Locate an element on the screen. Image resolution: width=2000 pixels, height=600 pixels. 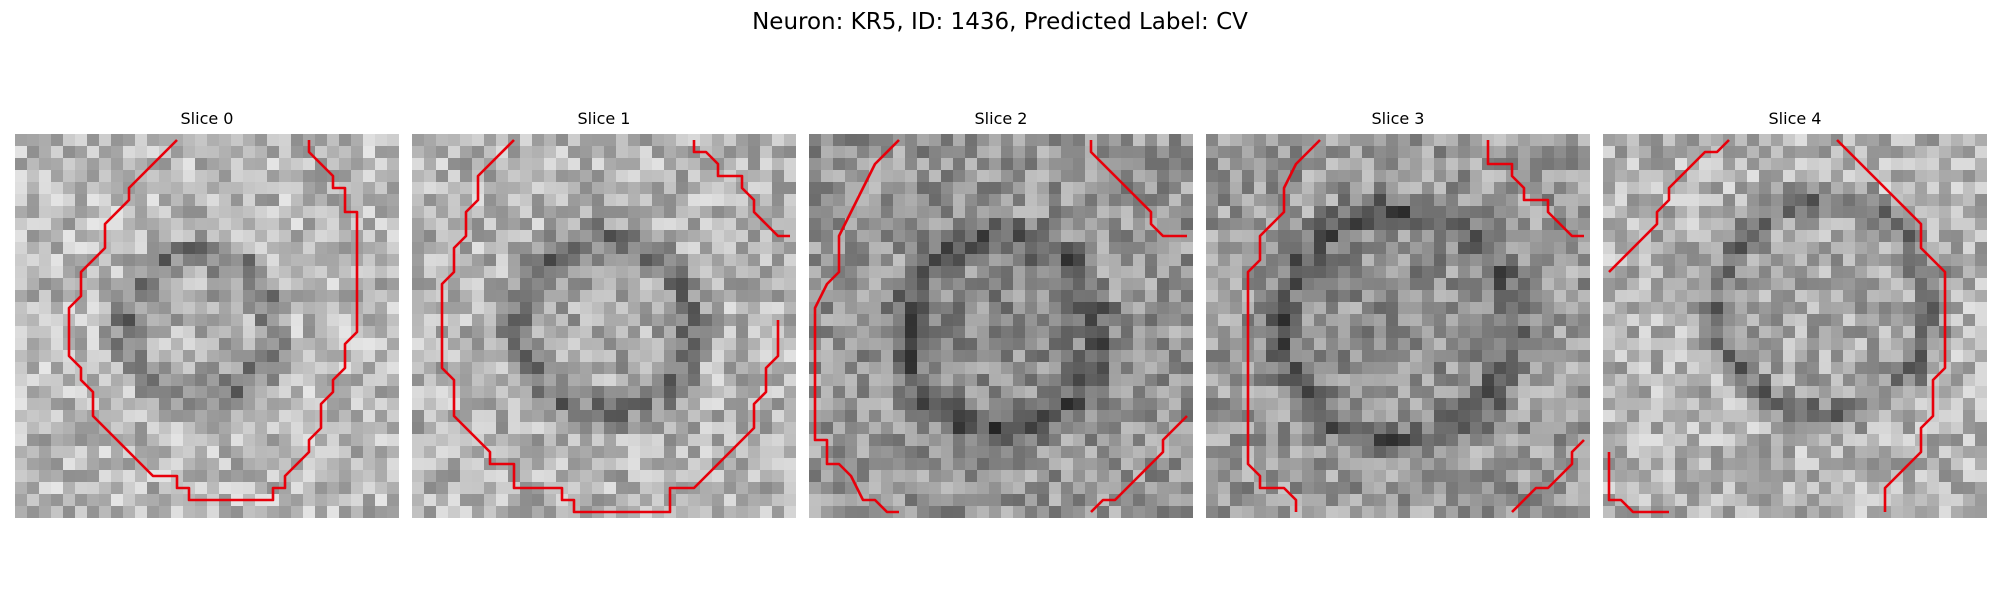
slice-panel-2: Slice 2 is located at coordinates (1001, 313).